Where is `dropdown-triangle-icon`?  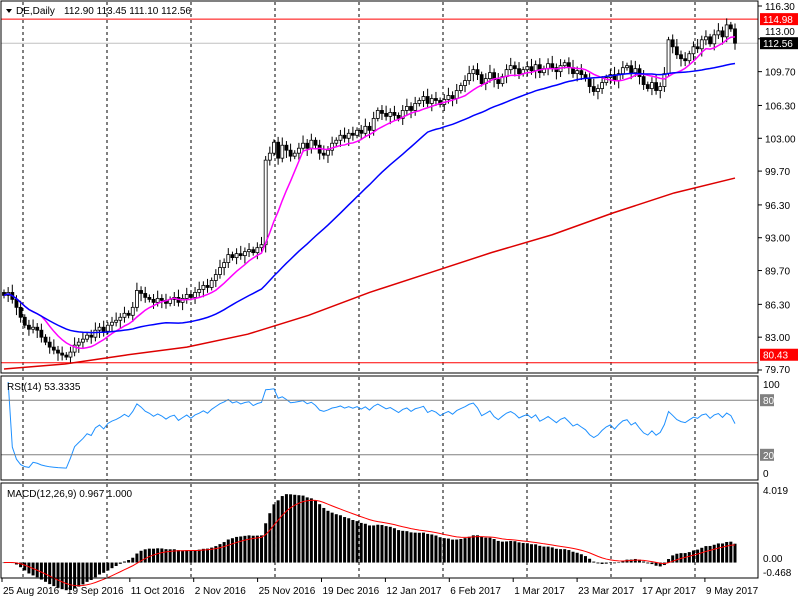
dropdown-triangle-icon is located at coordinates (9, 11).